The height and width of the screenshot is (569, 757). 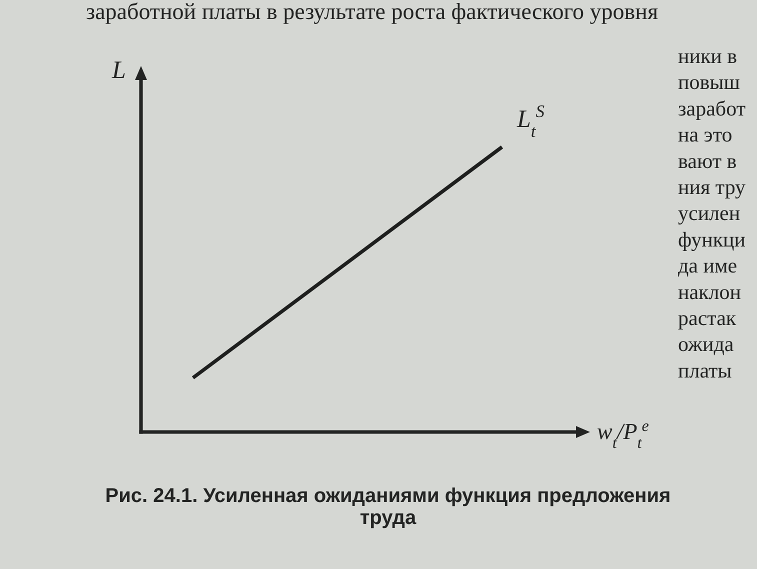 I want to click on text: усилен, so click(x=709, y=213).